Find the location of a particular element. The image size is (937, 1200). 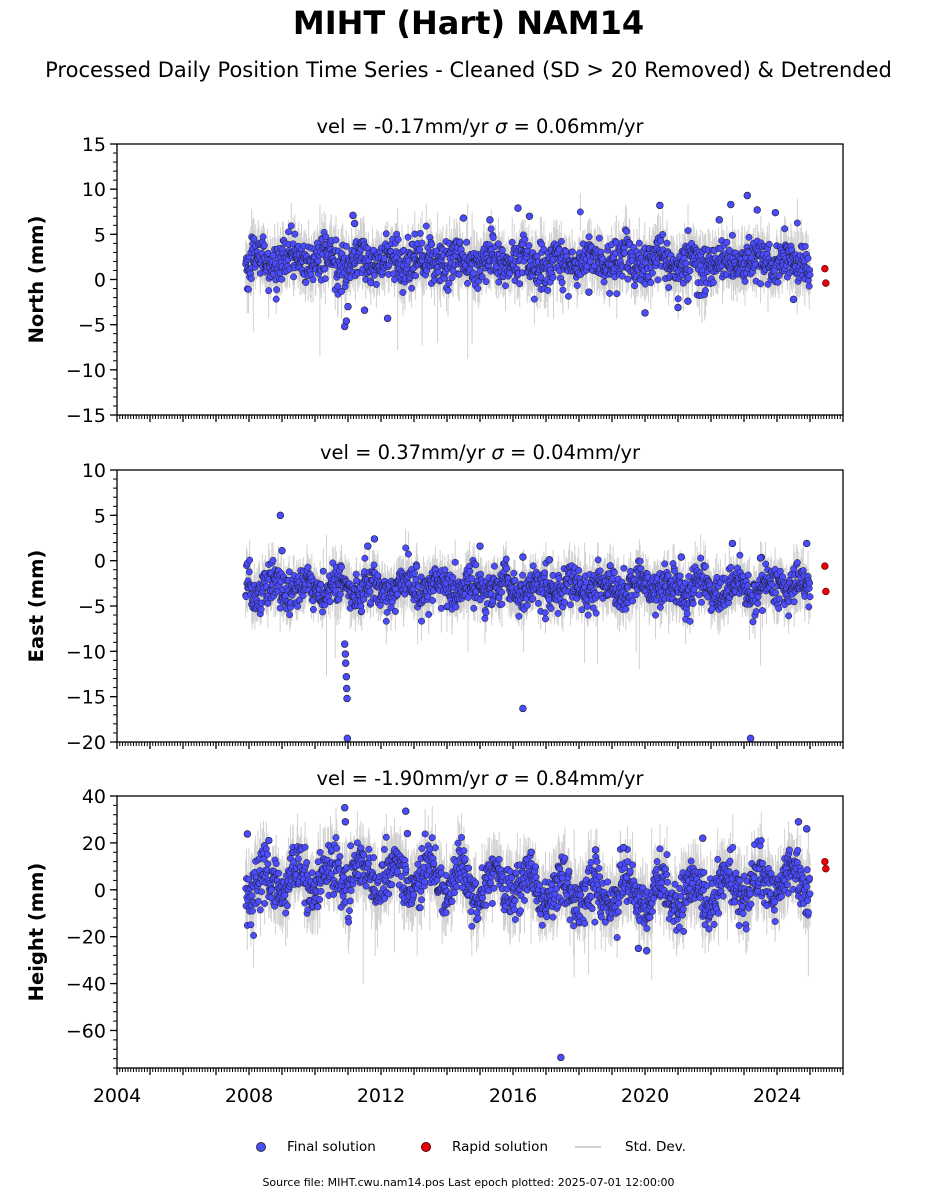

y-tick-label: 10 is located at coordinates (94, 190).